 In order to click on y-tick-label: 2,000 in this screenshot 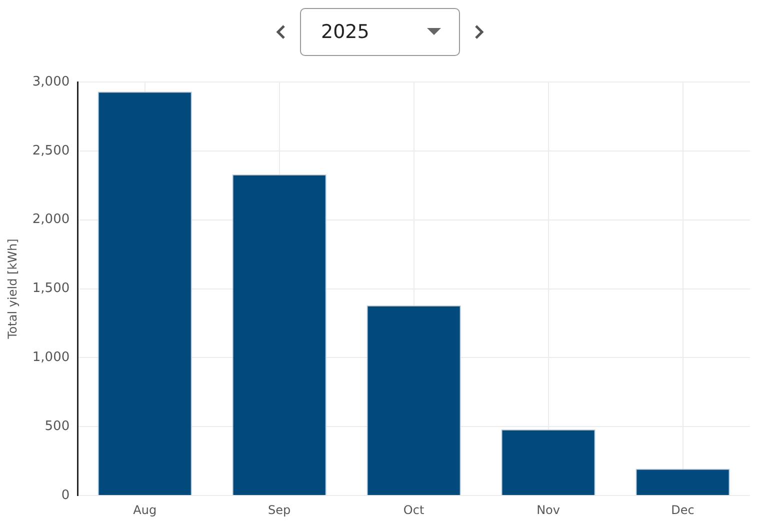, I will do `click(51, 220)`.